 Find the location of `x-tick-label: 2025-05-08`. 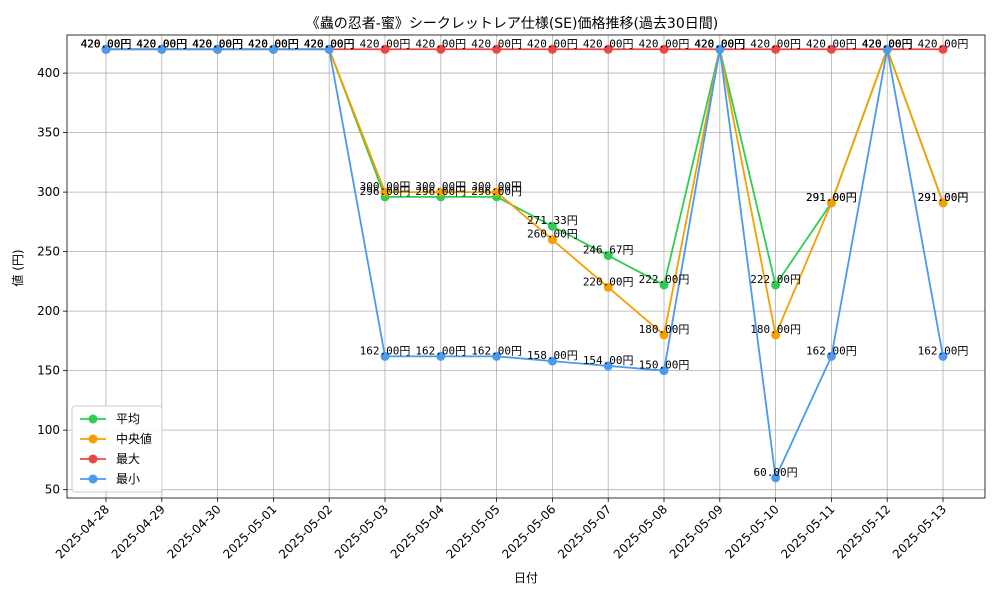

x-tick-label: 2025-05-08 is located at coordinates (640, 531).